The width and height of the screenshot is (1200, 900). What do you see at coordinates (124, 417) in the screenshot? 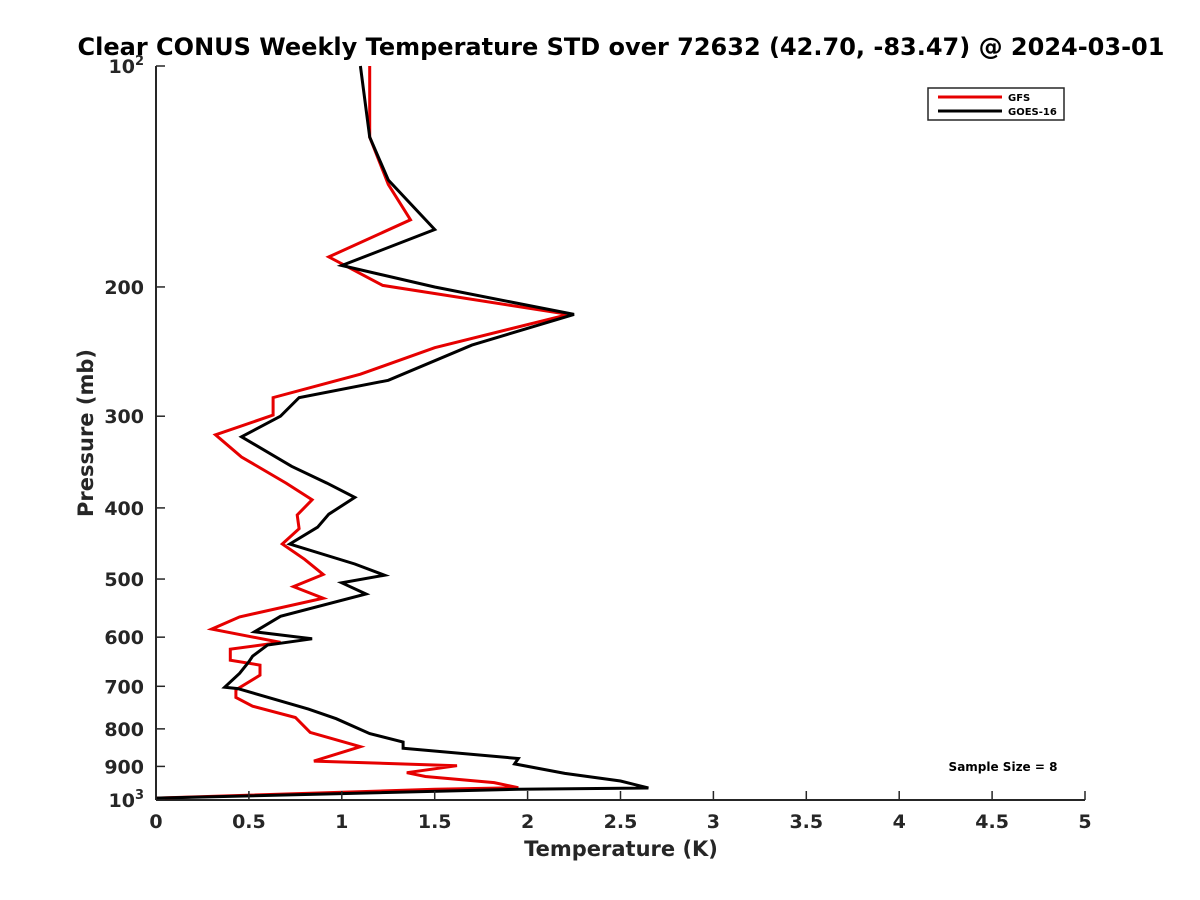
I see `y-tick-label: 300` at bounding box center [124, 417].